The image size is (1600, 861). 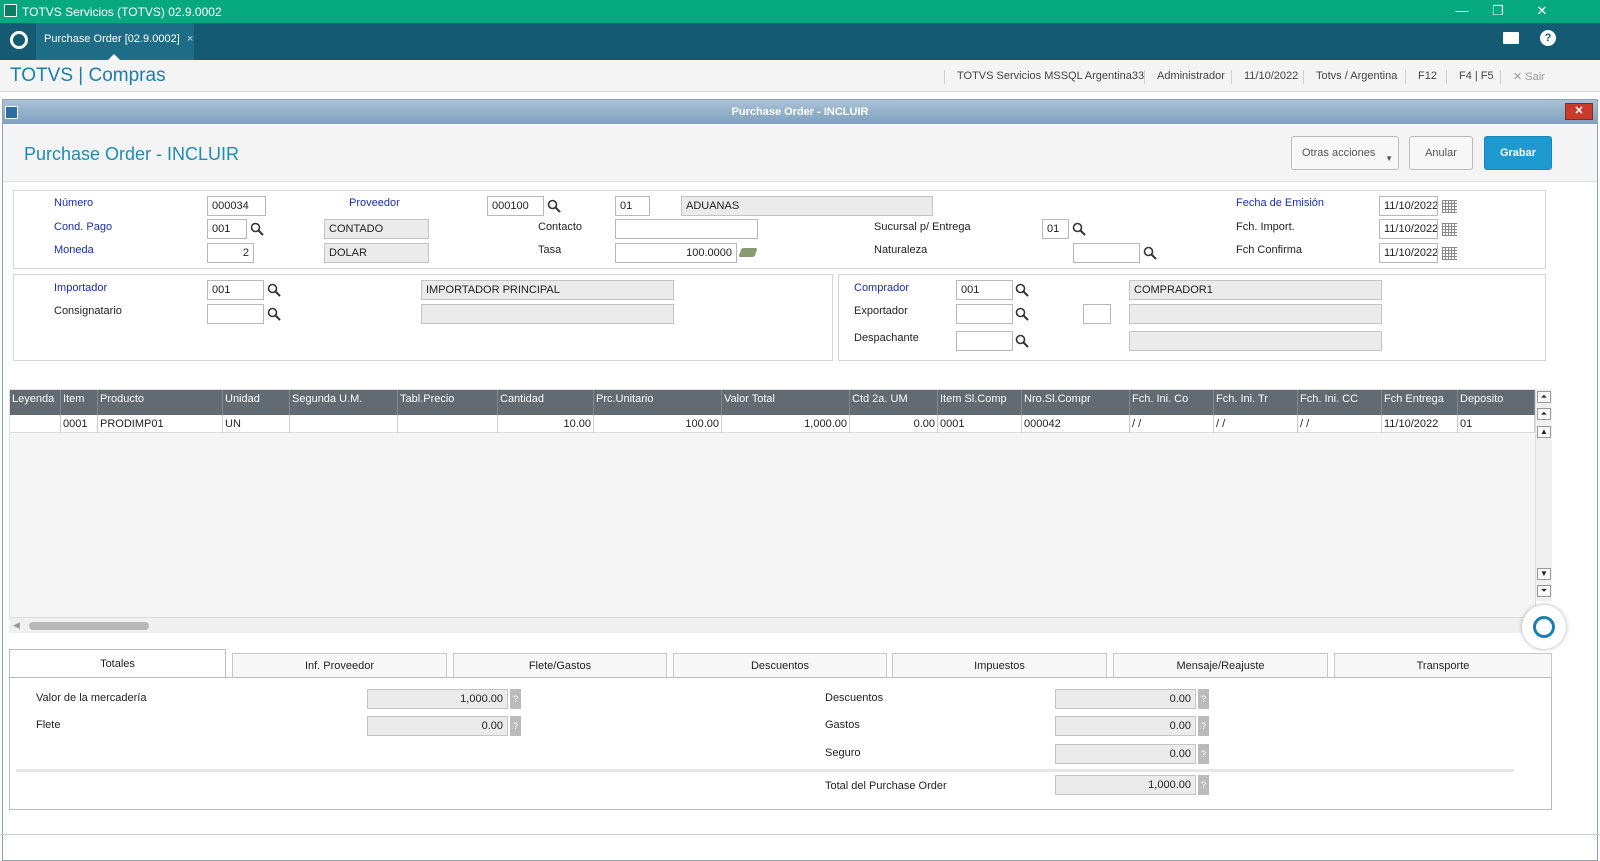 What do you see at coordinates (882, 288) in the screenshot?
I see `comprador-label: Comprador` at bounding box center [882, 288].